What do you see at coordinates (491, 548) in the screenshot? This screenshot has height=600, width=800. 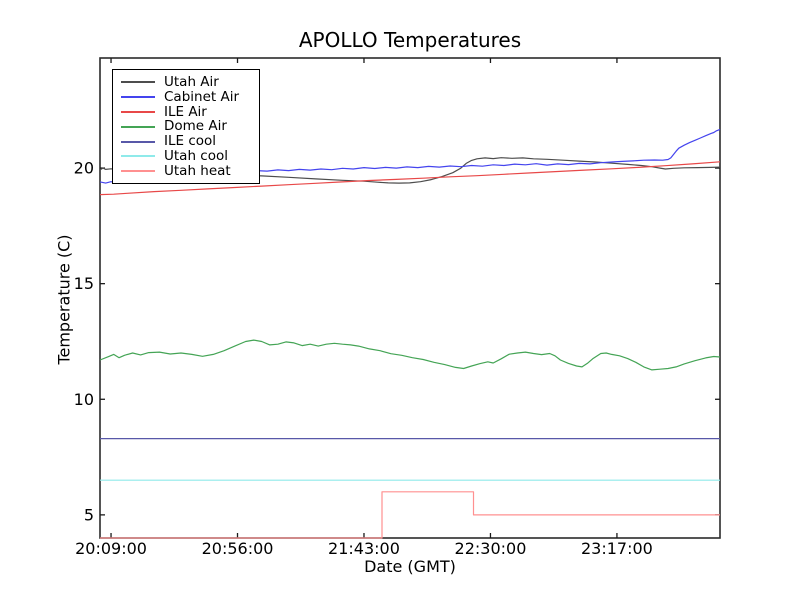 I see `x-tick-label: 22:30:00` at bounding box center [491, 548].